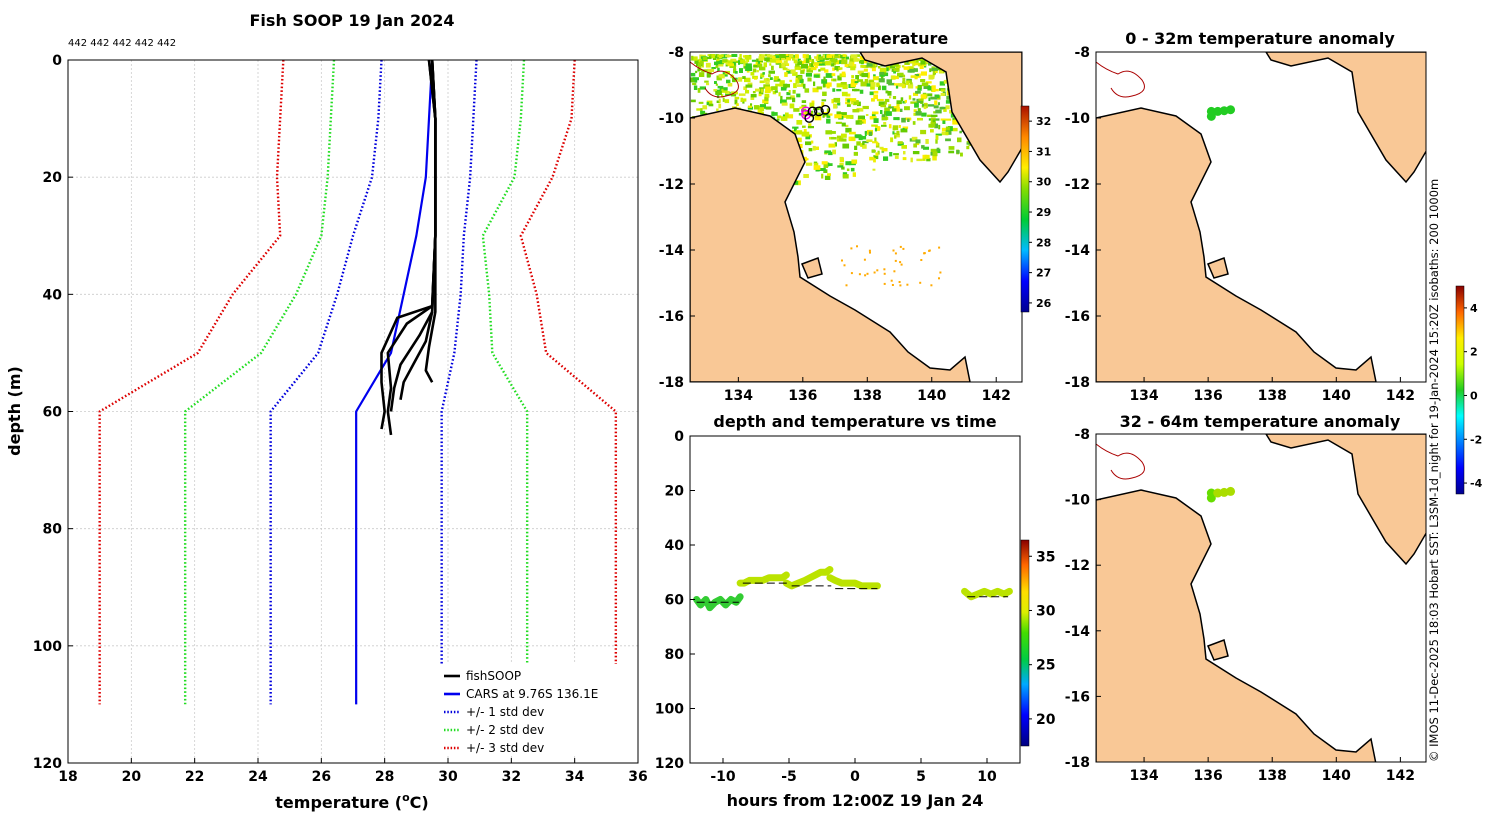  Describe the element at coordinates (1077, 697) in the screenshot. I see `ytick-label: -16` at that location.